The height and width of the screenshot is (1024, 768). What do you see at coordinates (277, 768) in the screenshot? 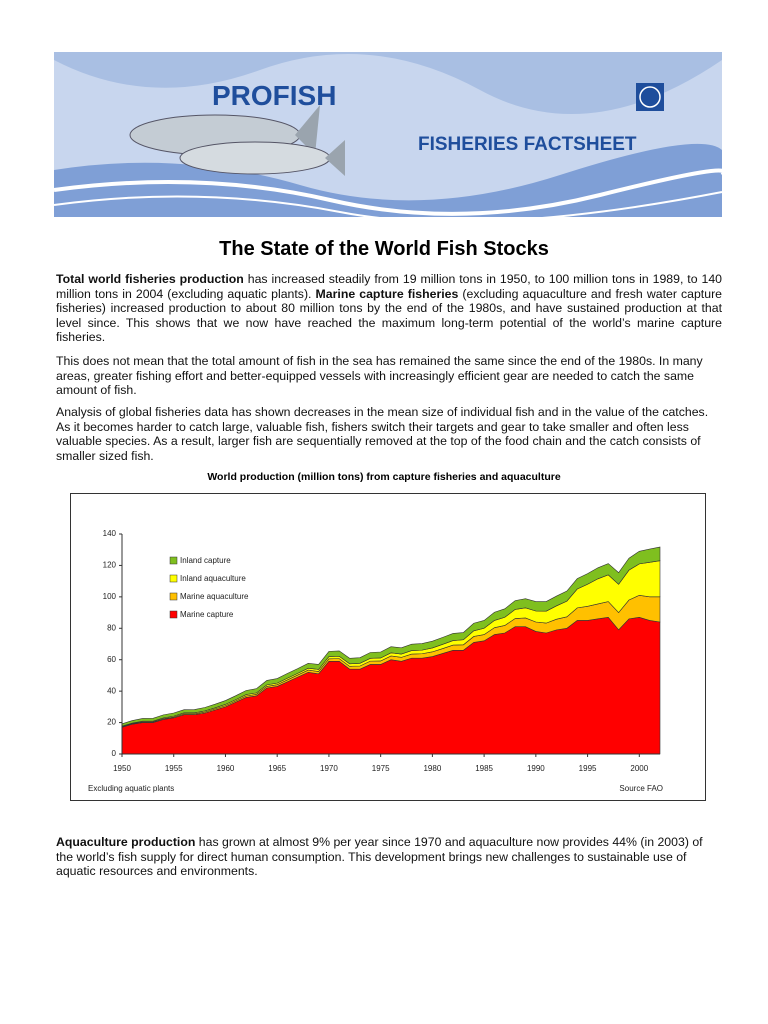
I see `x-tick-label: 1965` at bounding box center [277, 768].